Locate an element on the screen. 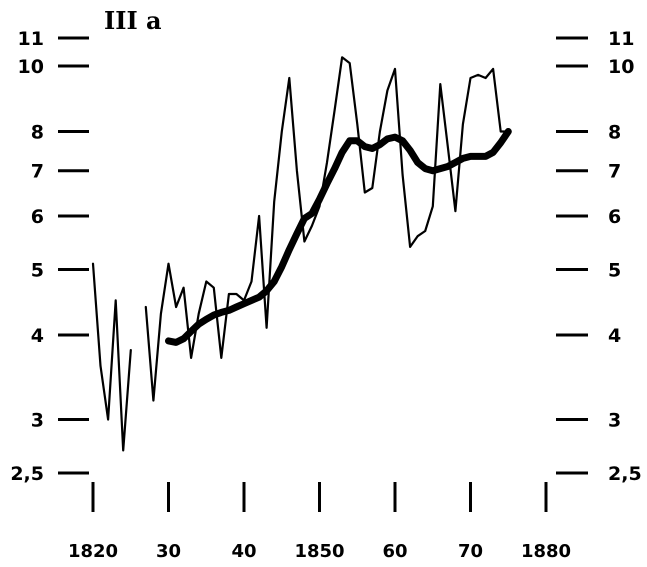 This screenshot has width=647, height=567. y-tick-label-left: 4 is located at coordinates (37, 336).